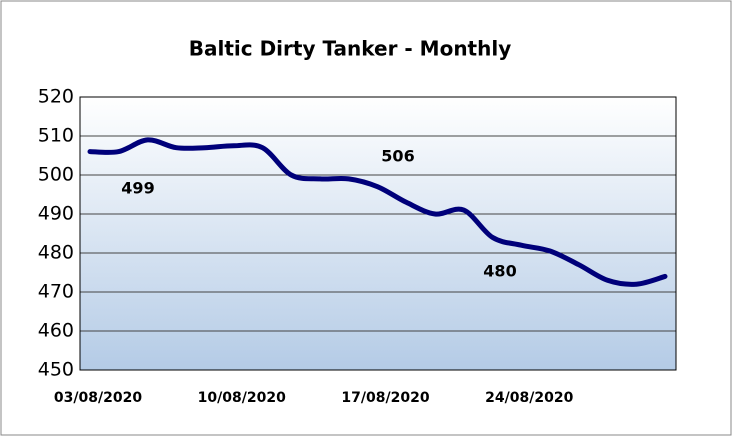  I want to click on y-tick-label: 500, so click(56, 175).